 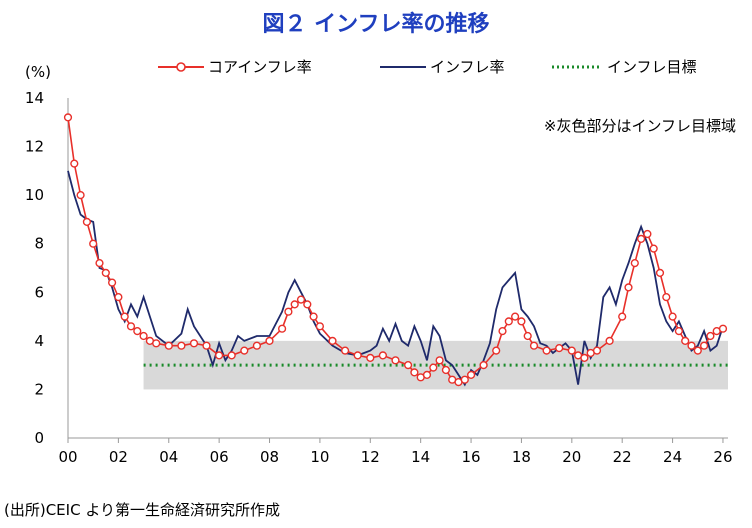 I want to click on x-tick-label-08: 08, so click(x=269, y=457).